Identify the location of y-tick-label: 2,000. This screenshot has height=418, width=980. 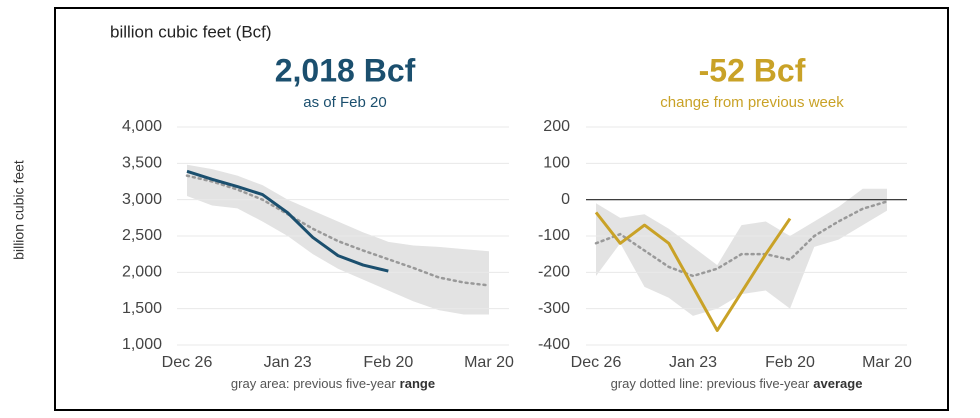
(142, 272).